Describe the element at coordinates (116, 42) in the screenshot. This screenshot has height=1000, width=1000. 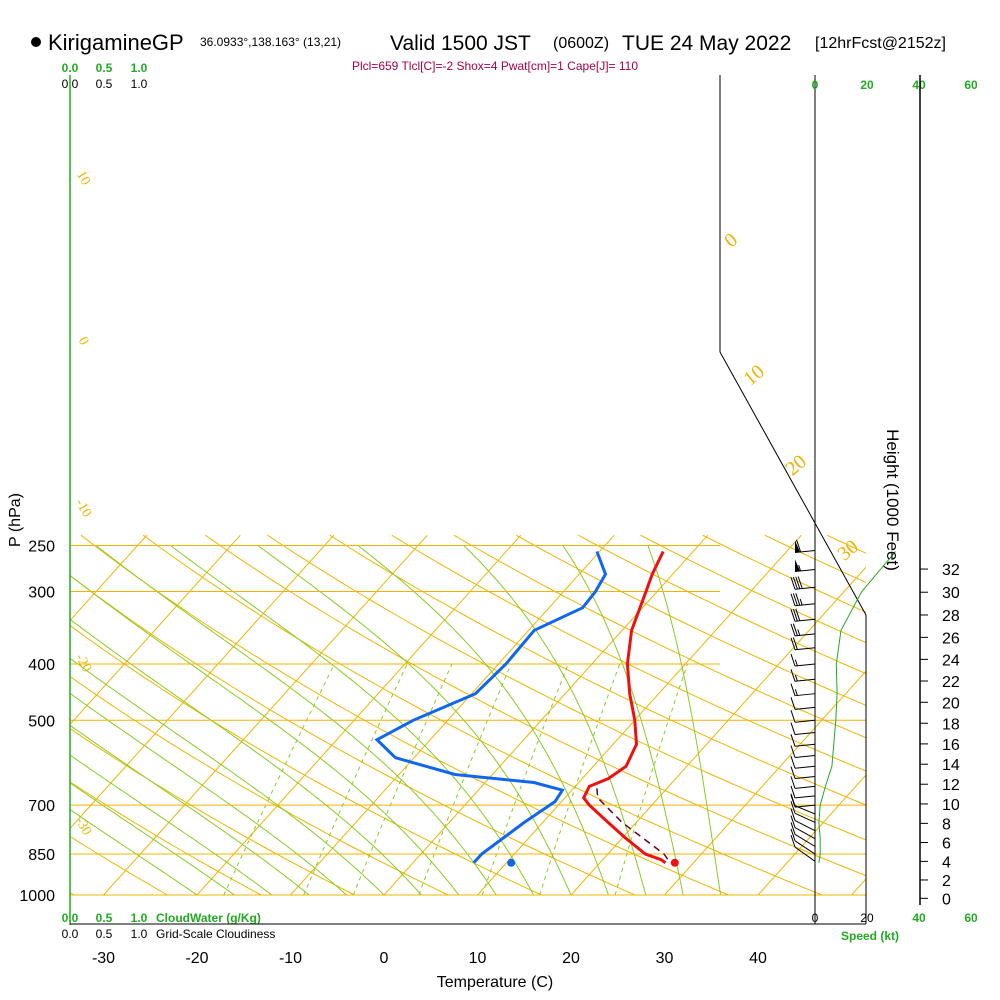
I see `station-name: KirigamineGP` at that location.